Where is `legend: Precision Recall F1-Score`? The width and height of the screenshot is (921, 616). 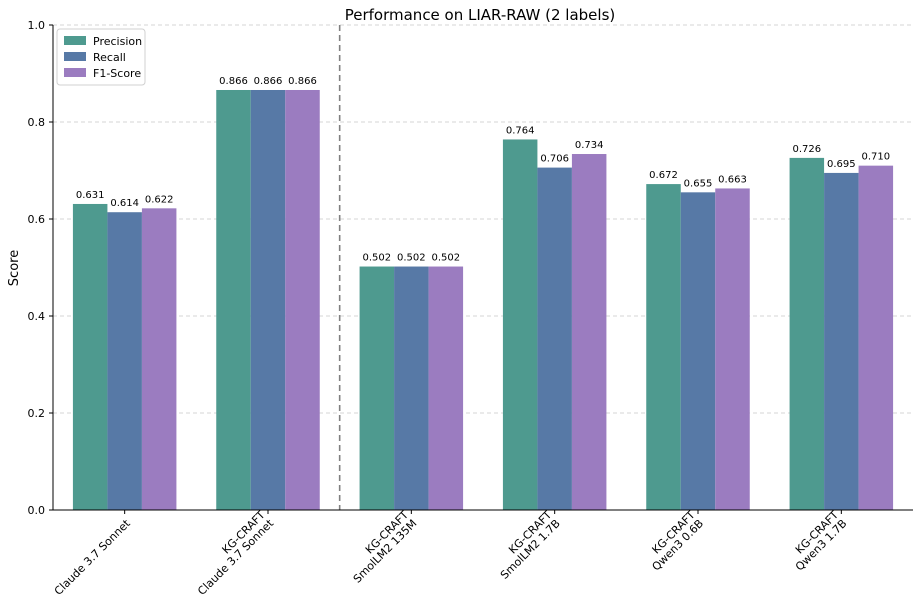
legend: Precision Recall F1-Score is located at coordinates (101, 57).